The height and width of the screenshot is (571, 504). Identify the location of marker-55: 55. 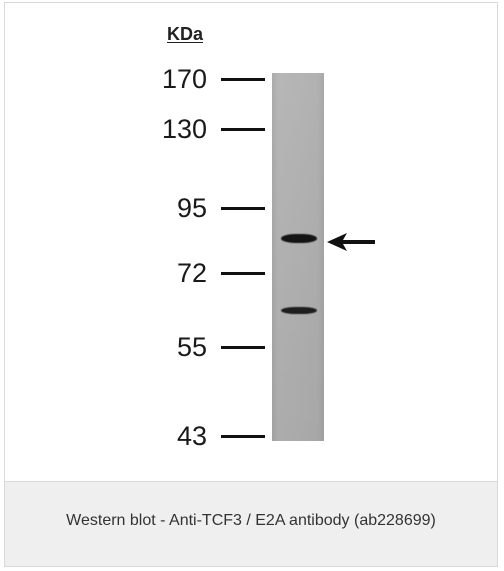
(140, 347).